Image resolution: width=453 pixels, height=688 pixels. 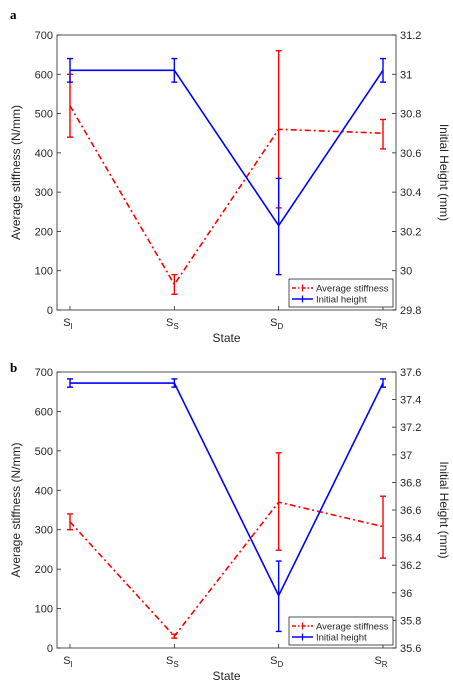 I want to click on right-tick-label: 30.8, so click(x=410, y=115).